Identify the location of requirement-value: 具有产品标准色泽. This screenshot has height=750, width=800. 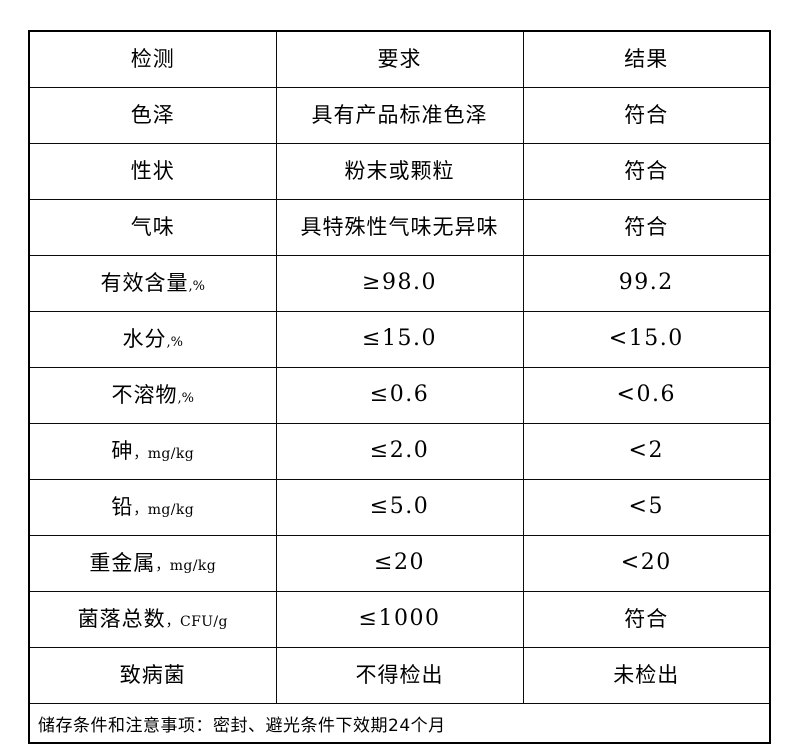
(399, 114).